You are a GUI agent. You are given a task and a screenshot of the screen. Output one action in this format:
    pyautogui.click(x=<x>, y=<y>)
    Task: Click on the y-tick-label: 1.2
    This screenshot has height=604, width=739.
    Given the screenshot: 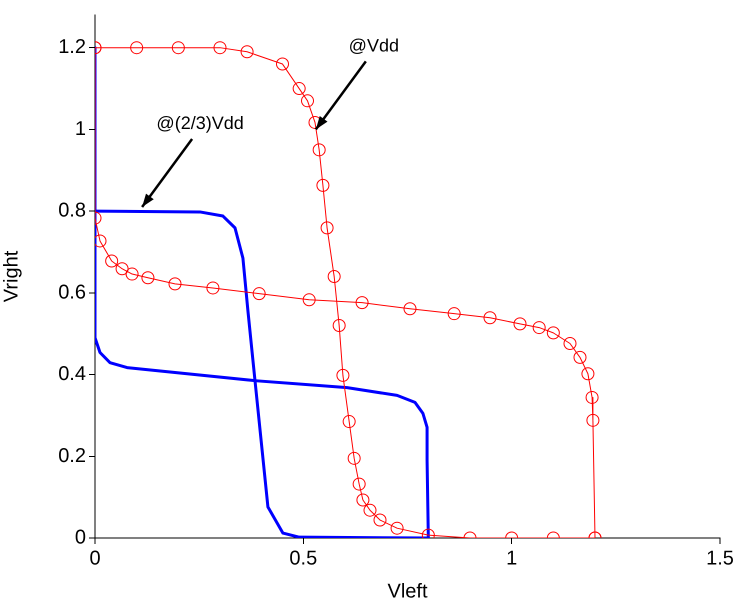 What is the action you would take?
    pyautogui.click(x=72, y=47)
    